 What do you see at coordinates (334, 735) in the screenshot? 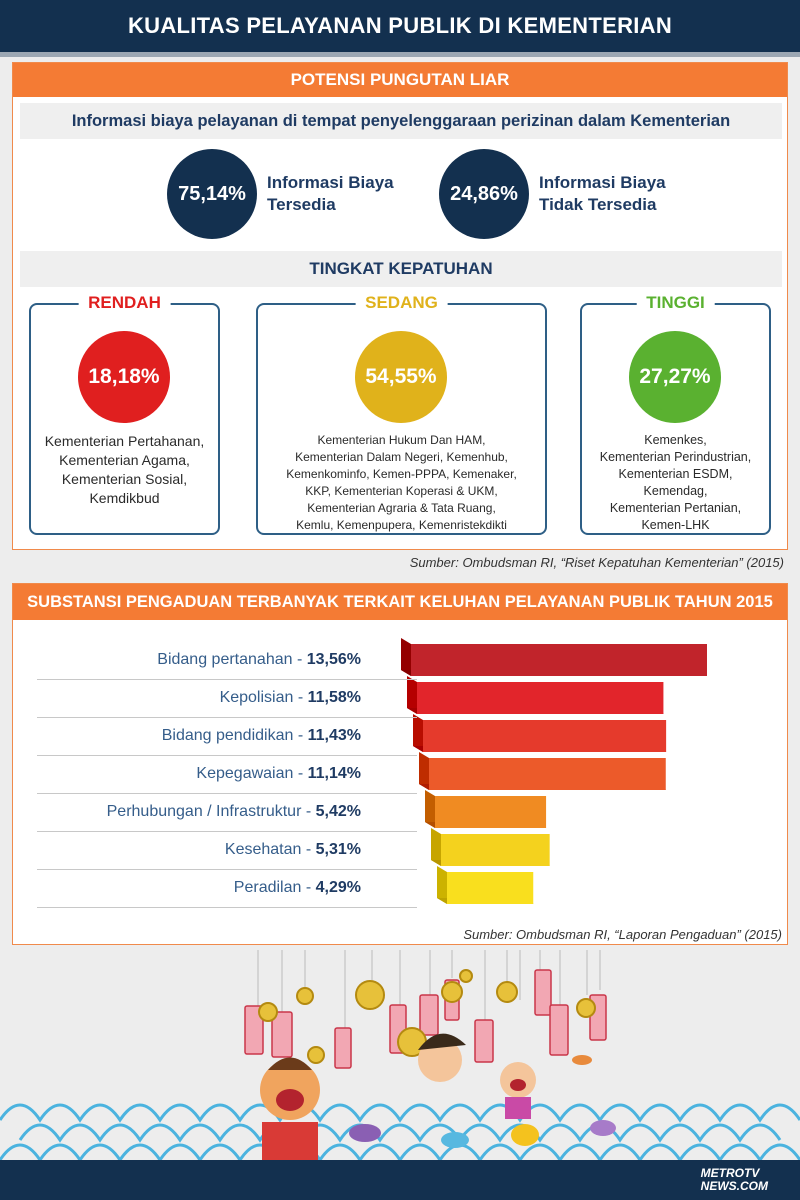
I see `bar-value-label: 11,43%` at bounding box center [334, 735].